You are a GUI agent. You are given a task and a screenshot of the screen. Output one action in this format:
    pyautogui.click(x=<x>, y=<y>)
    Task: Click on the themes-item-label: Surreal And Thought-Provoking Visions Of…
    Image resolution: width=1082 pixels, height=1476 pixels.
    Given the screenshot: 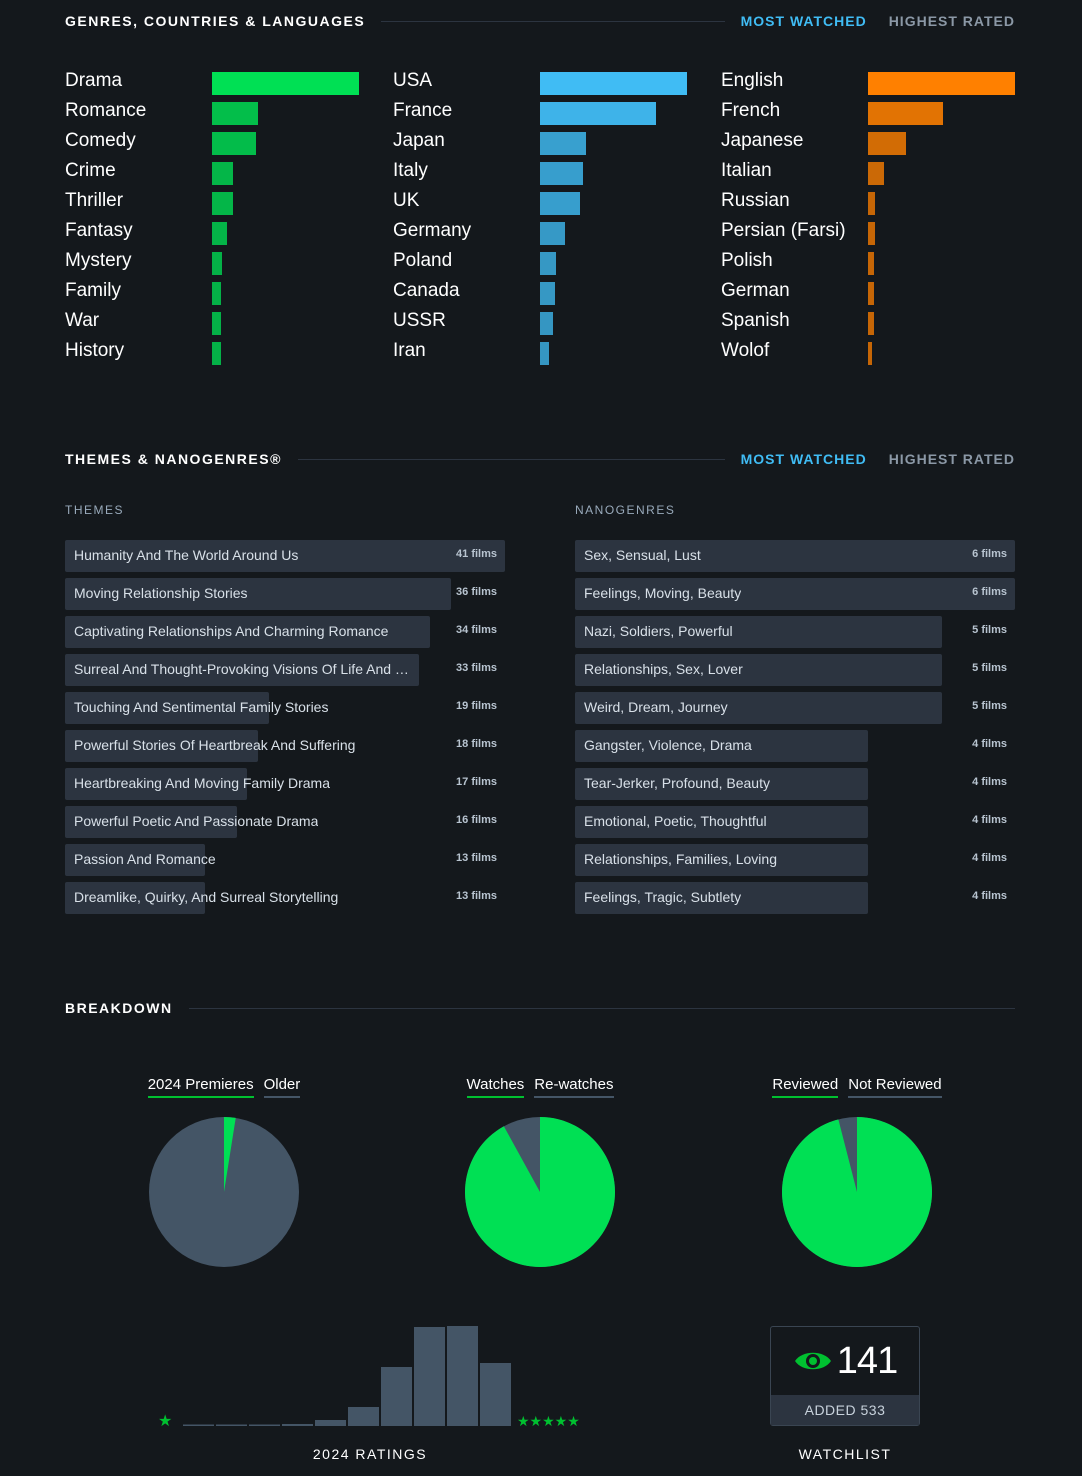 What is the action you would take?
    pyautogui.click(x=246, y=669)
    